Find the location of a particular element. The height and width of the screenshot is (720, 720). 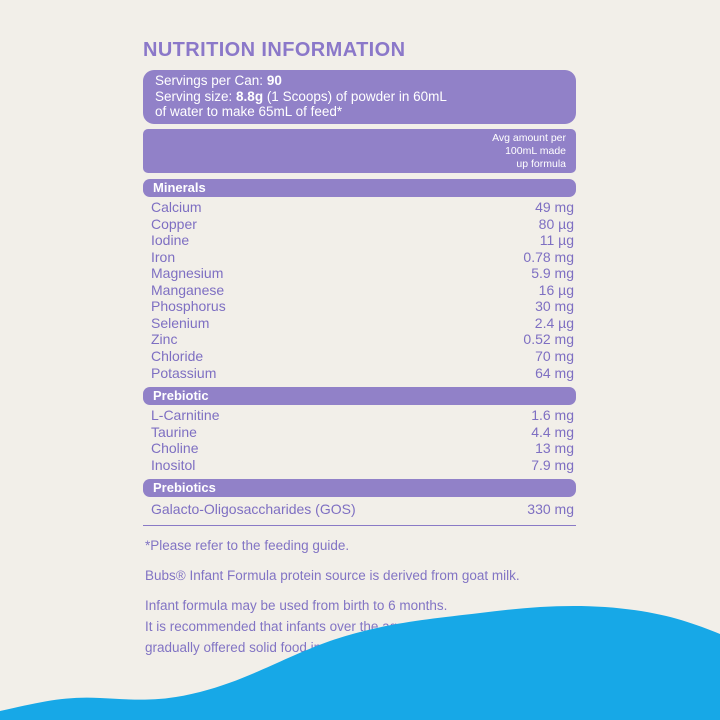

serving-size-label: Serving size: is located at coordinates (196, 96).